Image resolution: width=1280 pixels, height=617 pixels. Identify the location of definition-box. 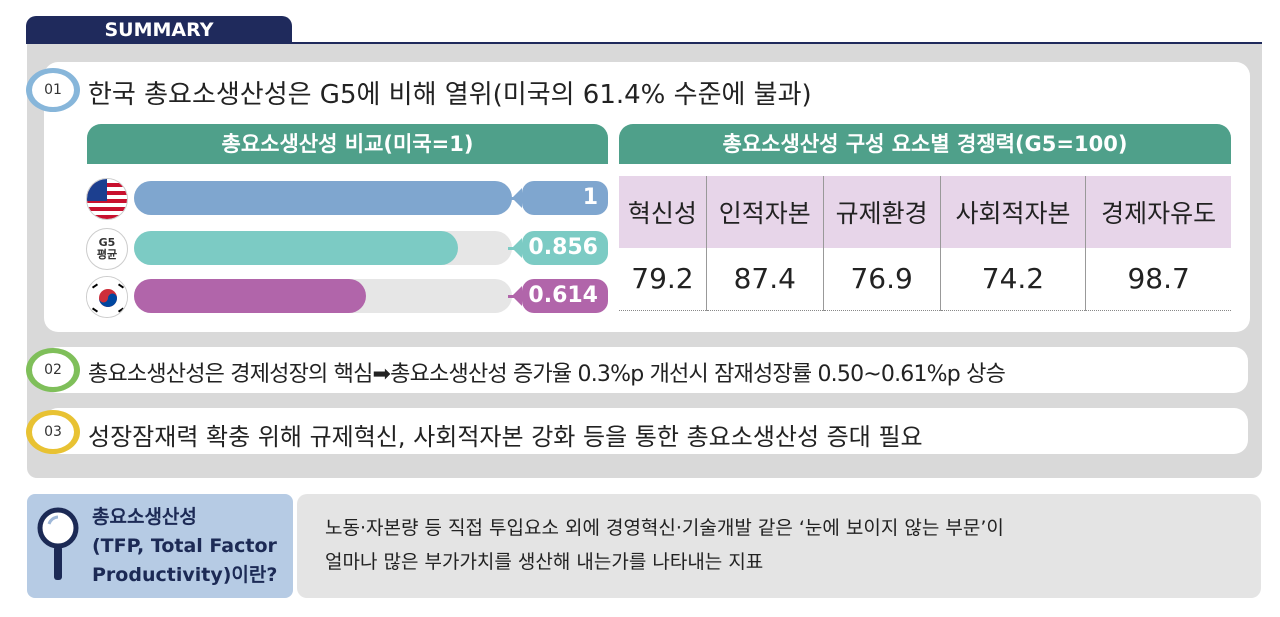
(160, 546).